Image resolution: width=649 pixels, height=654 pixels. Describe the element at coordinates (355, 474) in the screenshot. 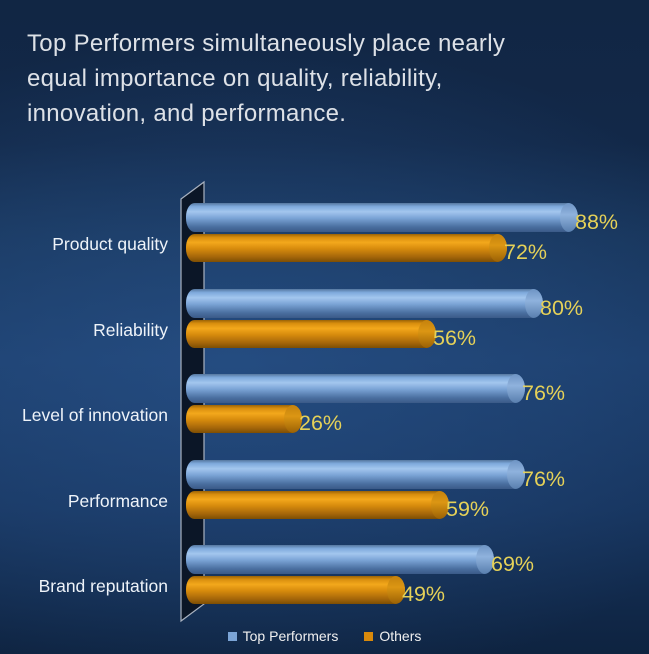

I see `bar-top-performers-performance` at that location.